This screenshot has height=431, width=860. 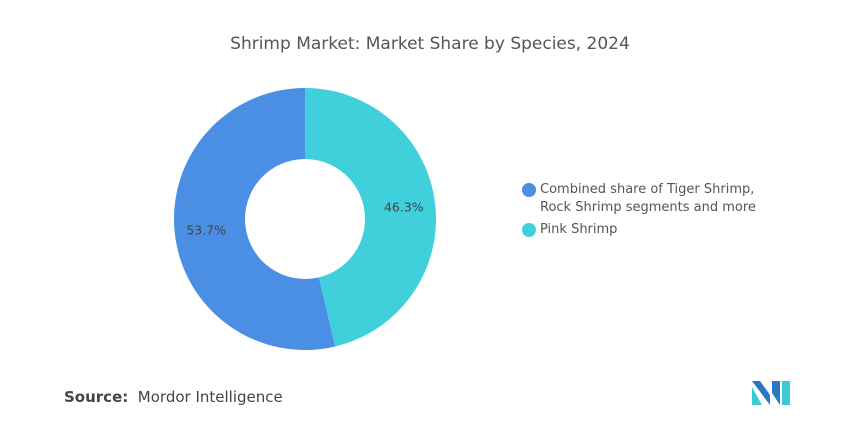 I want to click on mordor-logo, so click(x=771, y=393).